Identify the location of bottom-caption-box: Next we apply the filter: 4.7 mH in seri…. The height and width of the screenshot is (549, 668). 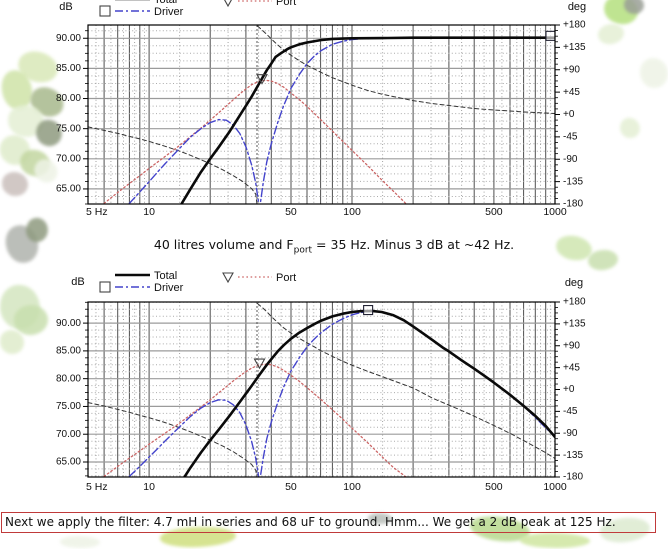
(328, 522).